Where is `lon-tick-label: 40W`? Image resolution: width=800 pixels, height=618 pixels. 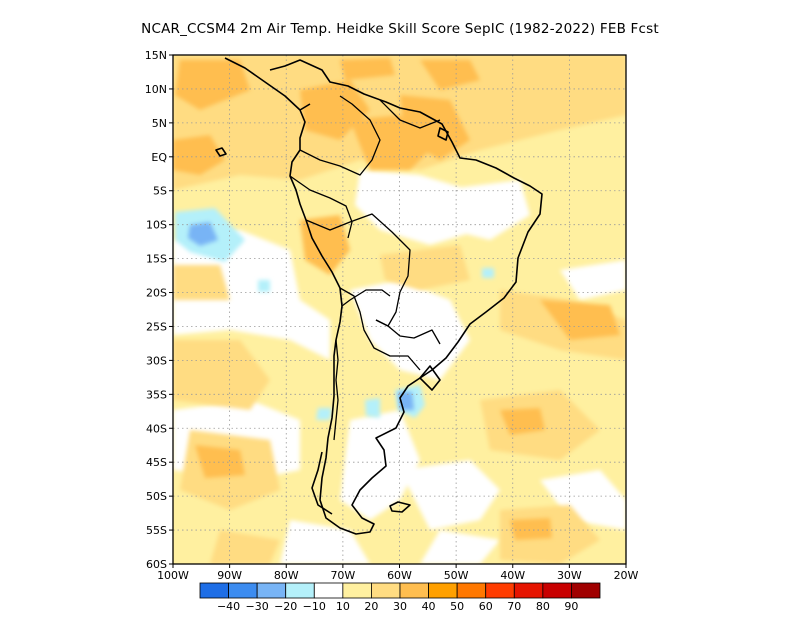 lon-tick-label: 40W is located at coordinates (512, 575).